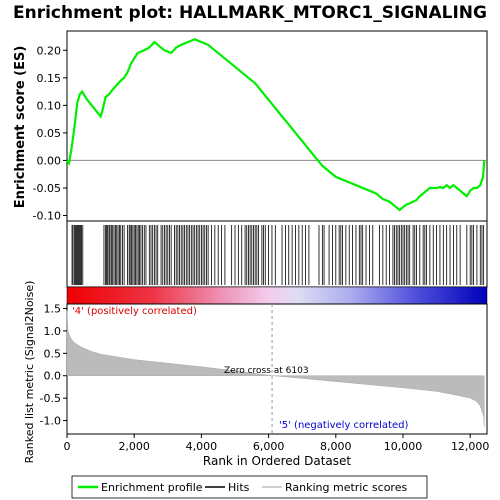 The image size is (500, 500). What do you see at coordinates (266, 371) in the screenshot?
I see `zero-cross-label: Zero cross at 6103` at bounding box center [266, 371].